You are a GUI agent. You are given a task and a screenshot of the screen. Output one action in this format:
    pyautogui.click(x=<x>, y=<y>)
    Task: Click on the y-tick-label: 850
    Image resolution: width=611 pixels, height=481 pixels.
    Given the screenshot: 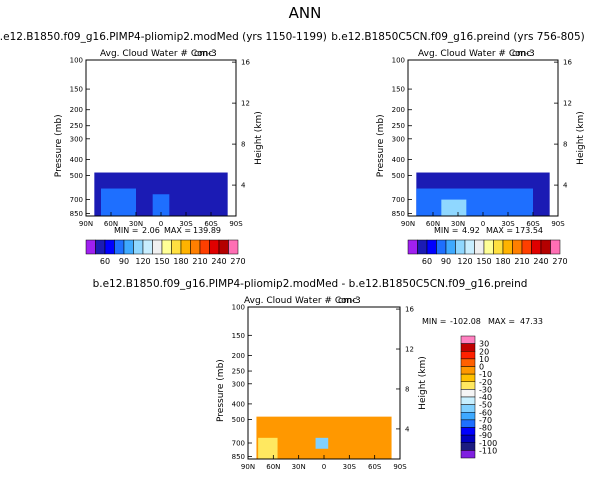 What is the action you would take?
    pyautogui.click(x=76, y=214)
    